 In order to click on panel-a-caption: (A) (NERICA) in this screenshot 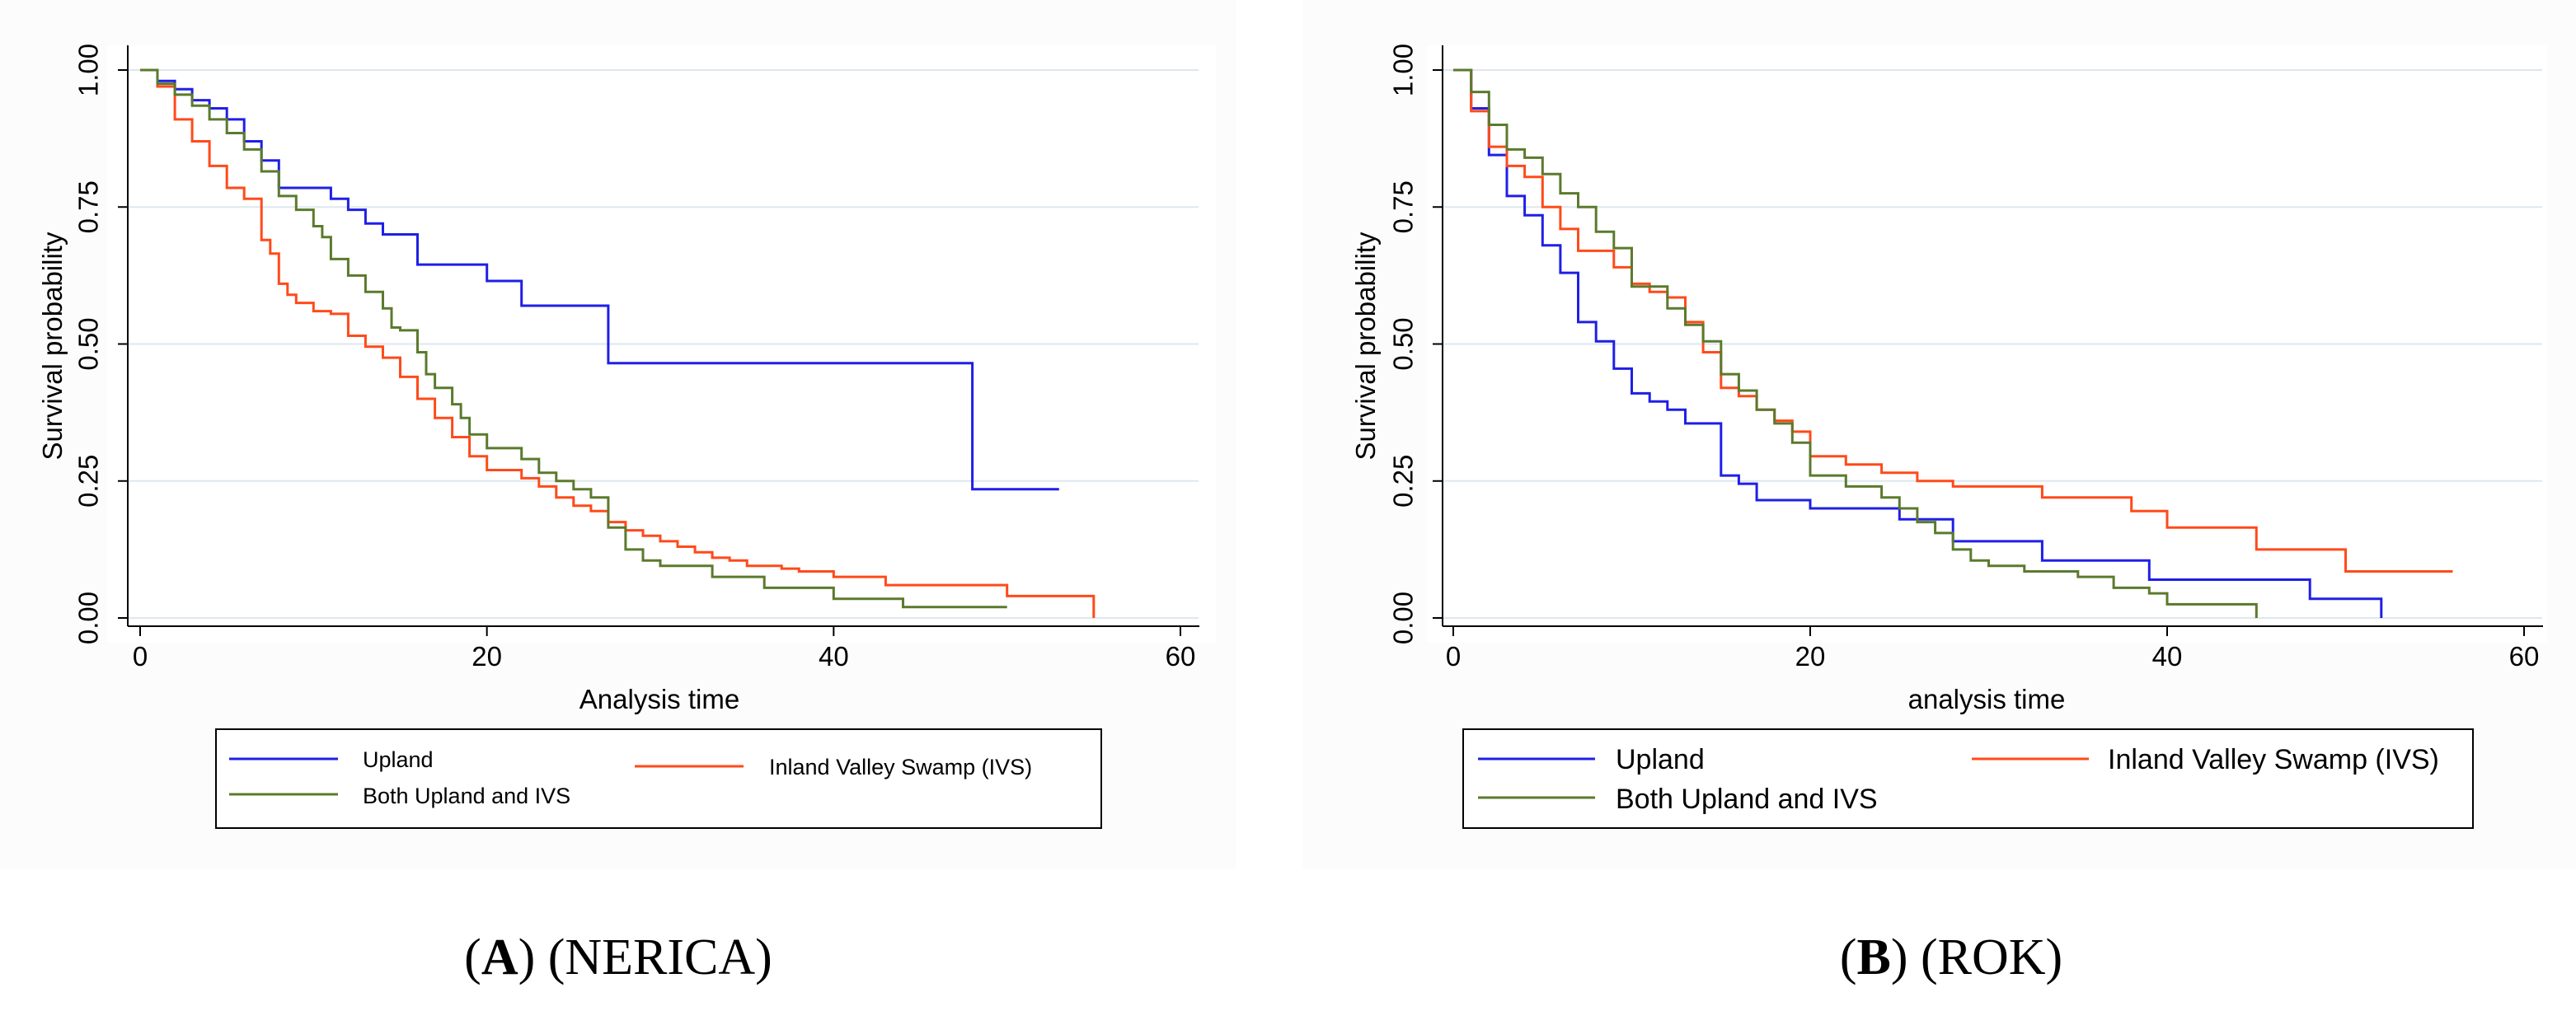, I will do `click(618, 957)`.